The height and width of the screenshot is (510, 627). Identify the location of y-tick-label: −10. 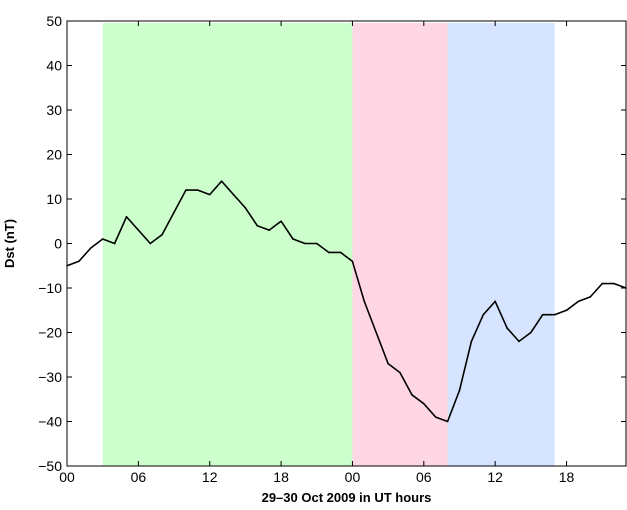
(50, 288).